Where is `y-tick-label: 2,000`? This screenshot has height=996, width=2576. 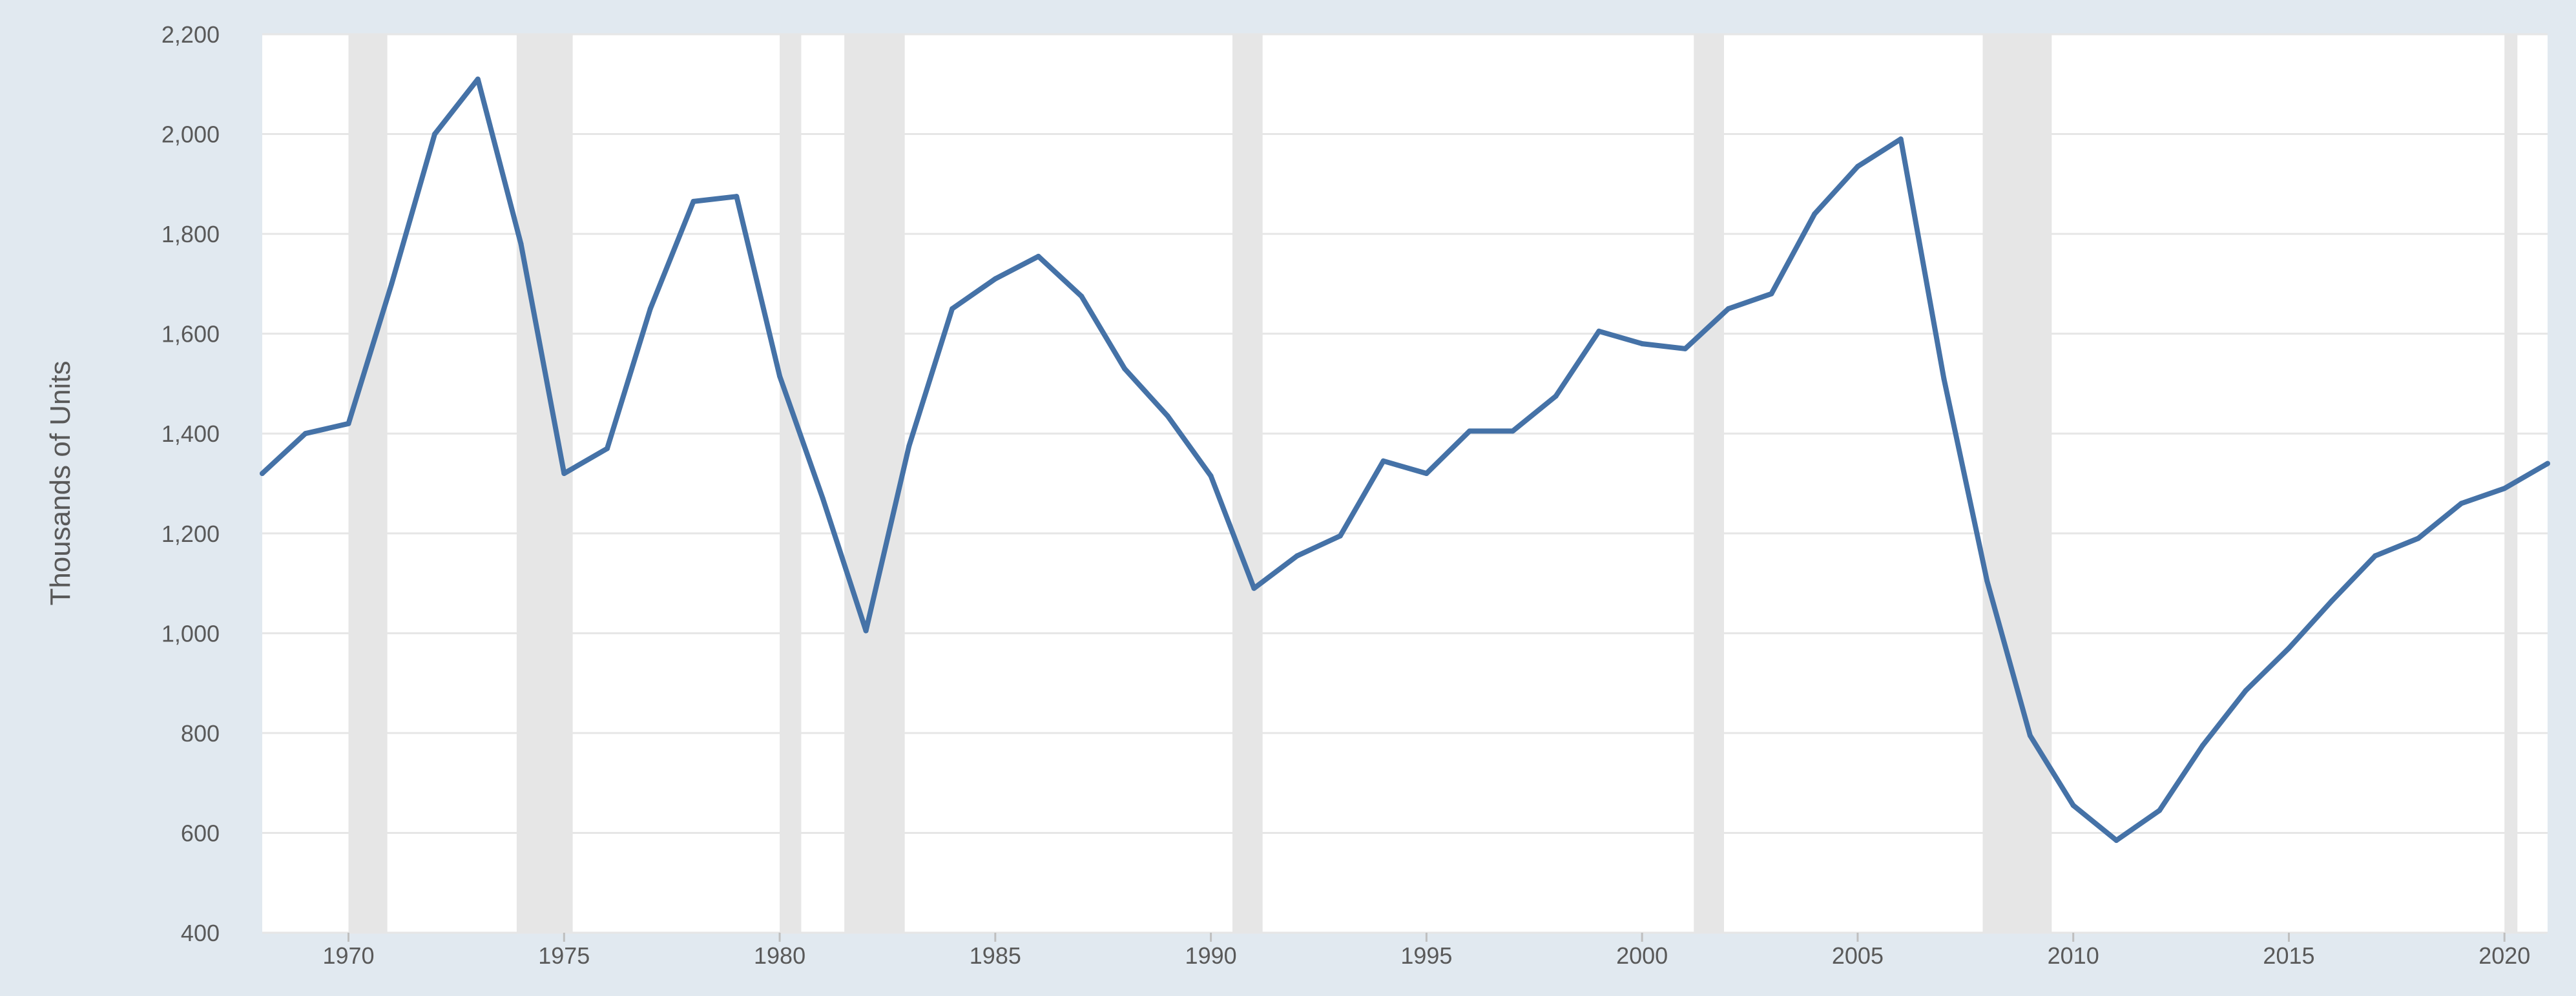
y-tick-label: 2,000 is located at coordinates (190, 134).